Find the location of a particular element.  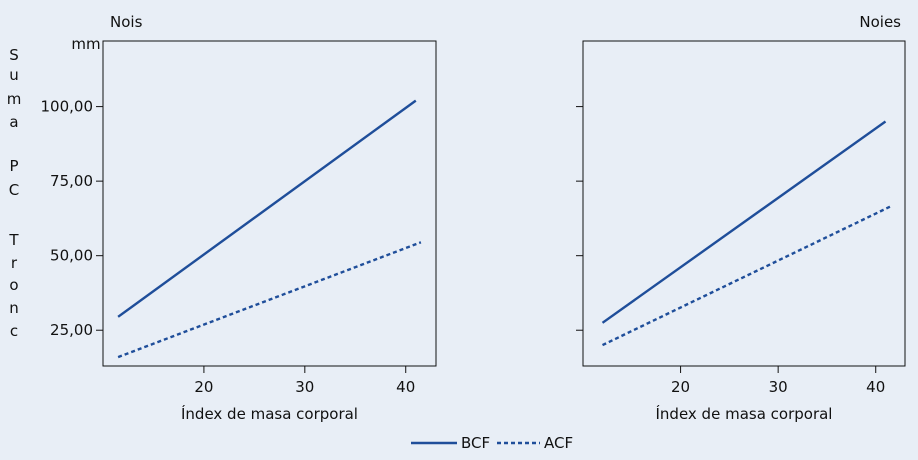

y-axis-label-letter: u is located at coordinates (14, 75).